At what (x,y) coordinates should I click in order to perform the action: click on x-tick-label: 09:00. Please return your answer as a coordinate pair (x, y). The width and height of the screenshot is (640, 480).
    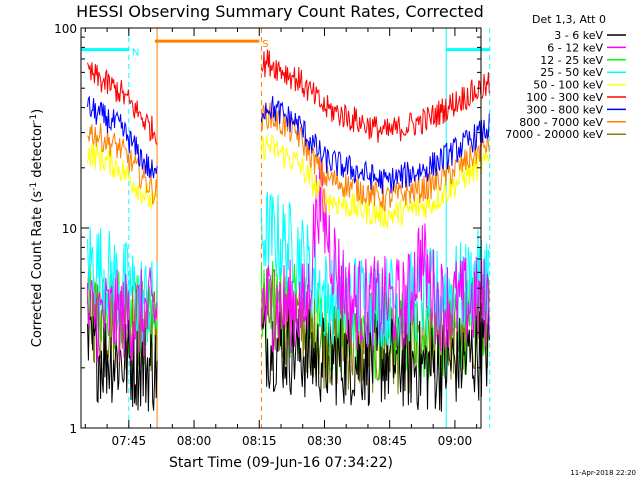
    Looking at the image, I should click on (455, 441).